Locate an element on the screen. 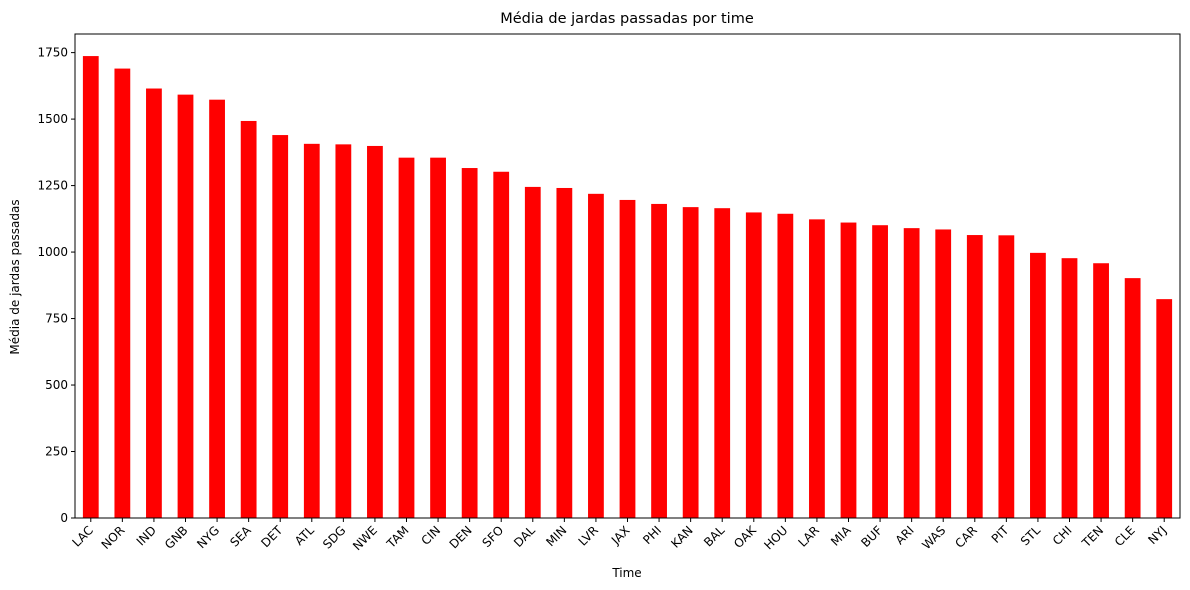 The image size is (1190, 590). y-tick-label: 1500 is located at coordinates (52, 119).